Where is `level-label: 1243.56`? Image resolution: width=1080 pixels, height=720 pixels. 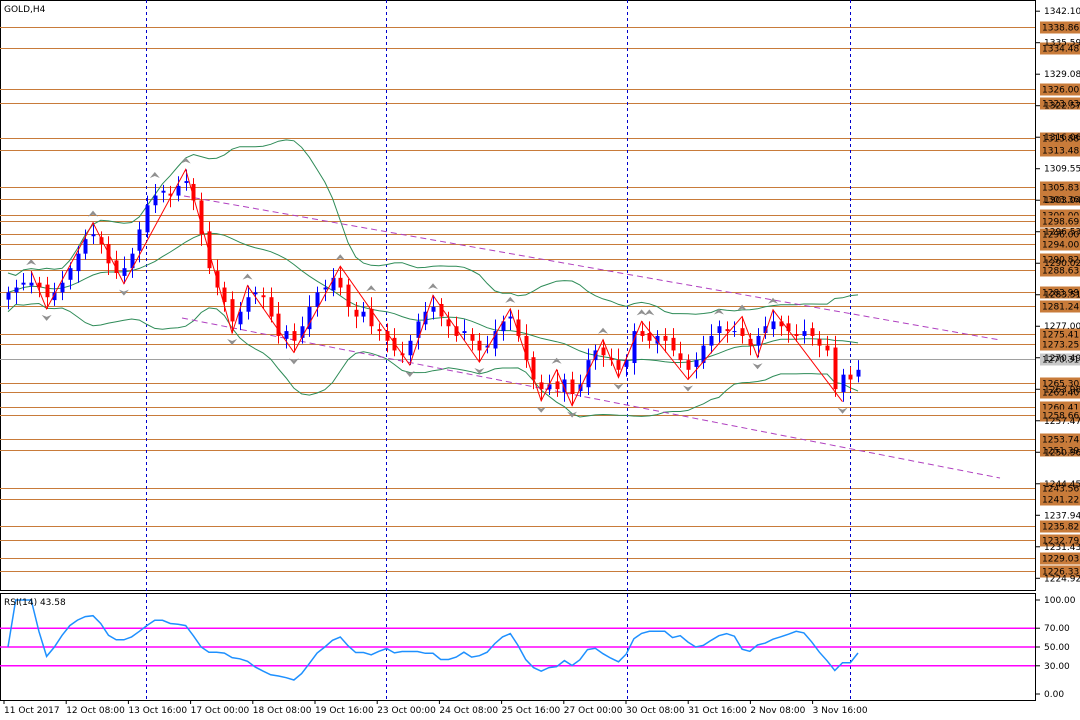
level-label: 1243.56 is located at coordinates (1060, 490).